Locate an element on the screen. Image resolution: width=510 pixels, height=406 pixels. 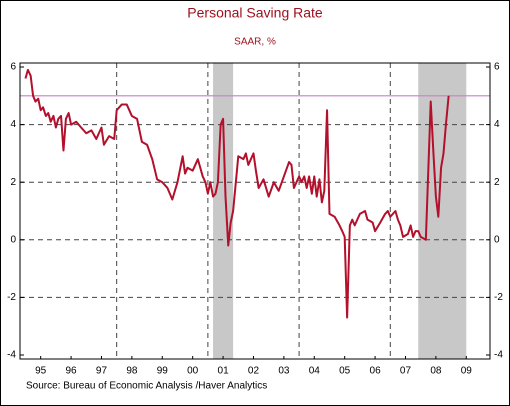
y-tick-label: -2 is located at coordinates (11, 297).